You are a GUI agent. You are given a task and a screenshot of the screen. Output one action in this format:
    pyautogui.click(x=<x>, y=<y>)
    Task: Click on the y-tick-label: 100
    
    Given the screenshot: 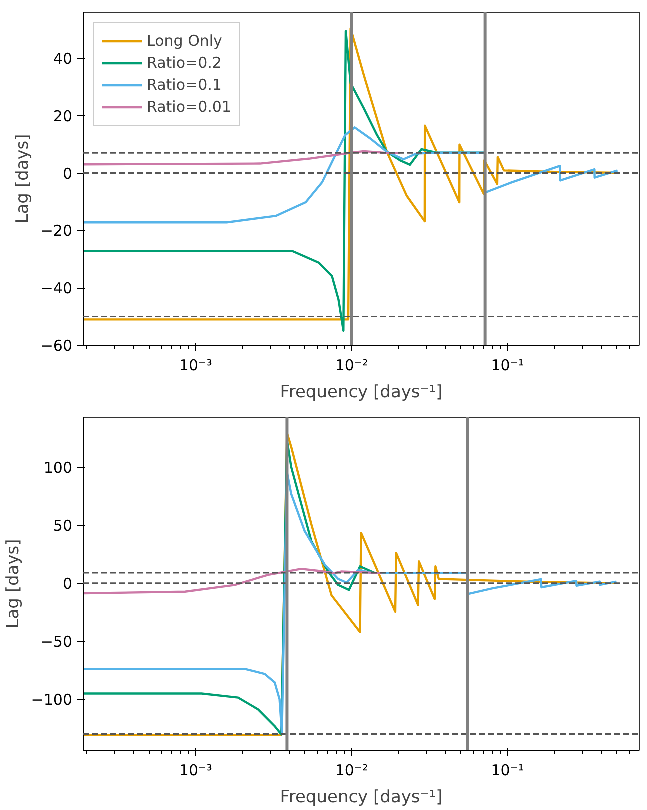 What is the action you would take?
    pyautogui.click(x=58, y=467)
    